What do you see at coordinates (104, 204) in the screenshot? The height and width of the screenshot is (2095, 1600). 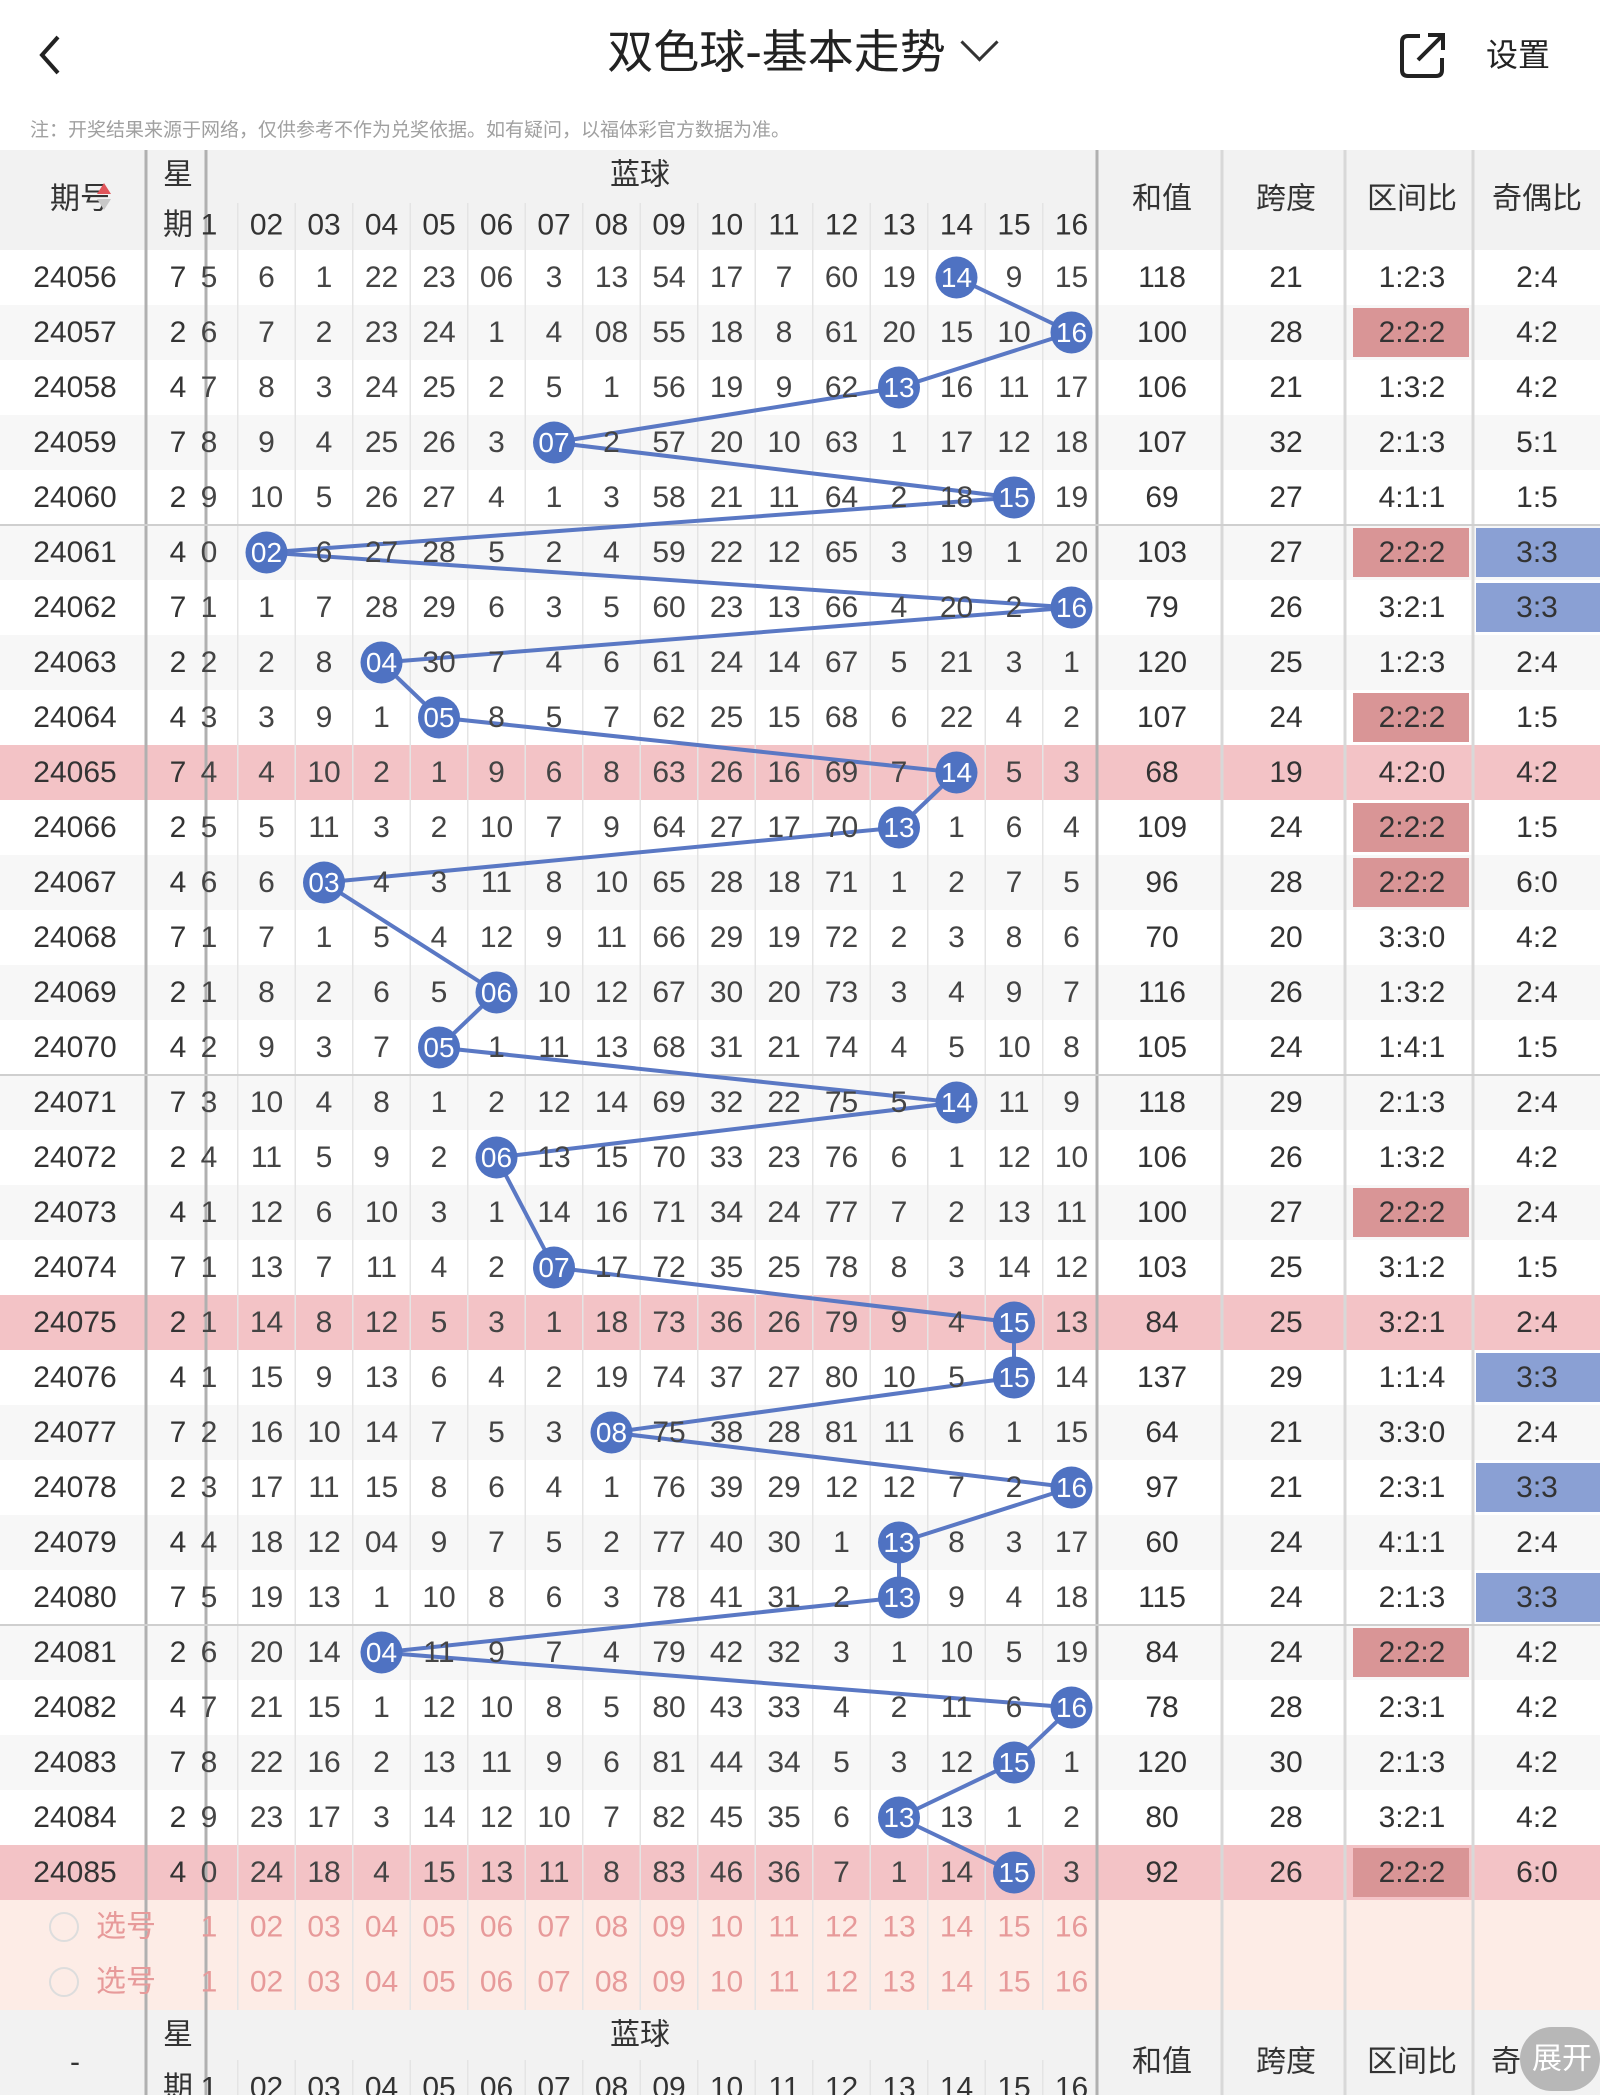 I see `sort-down-icon` at bounding box center [104, 204].